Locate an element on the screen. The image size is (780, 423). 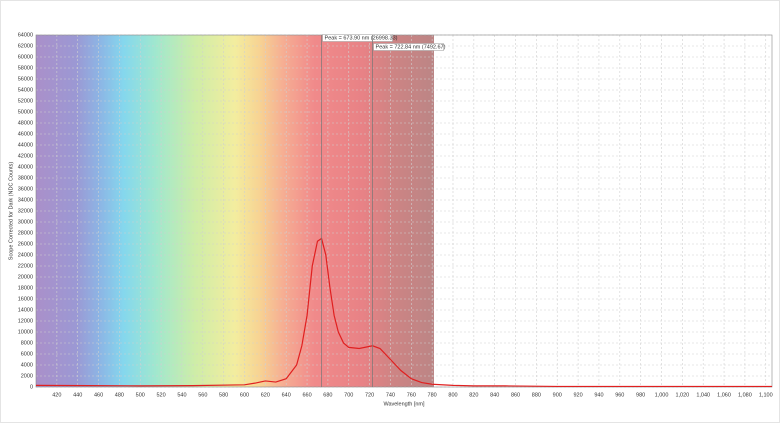
y-tick-label: 14000 is located at coordinates (25, 310).